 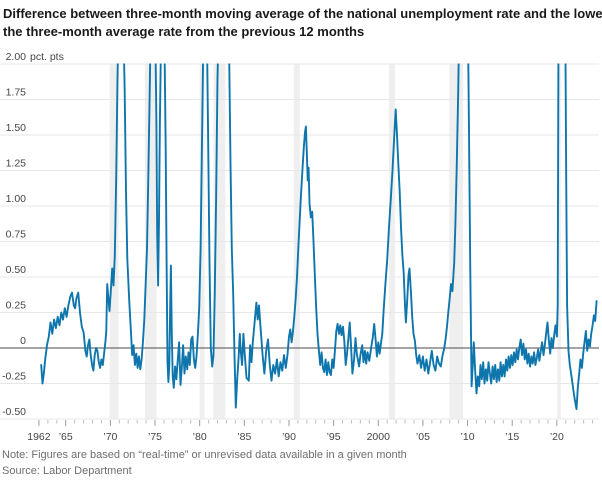 What do you see at coordinates (16, 57) in the screenshot?
I see `y-axis-label: 2.00` at bounding box center [16, 57].